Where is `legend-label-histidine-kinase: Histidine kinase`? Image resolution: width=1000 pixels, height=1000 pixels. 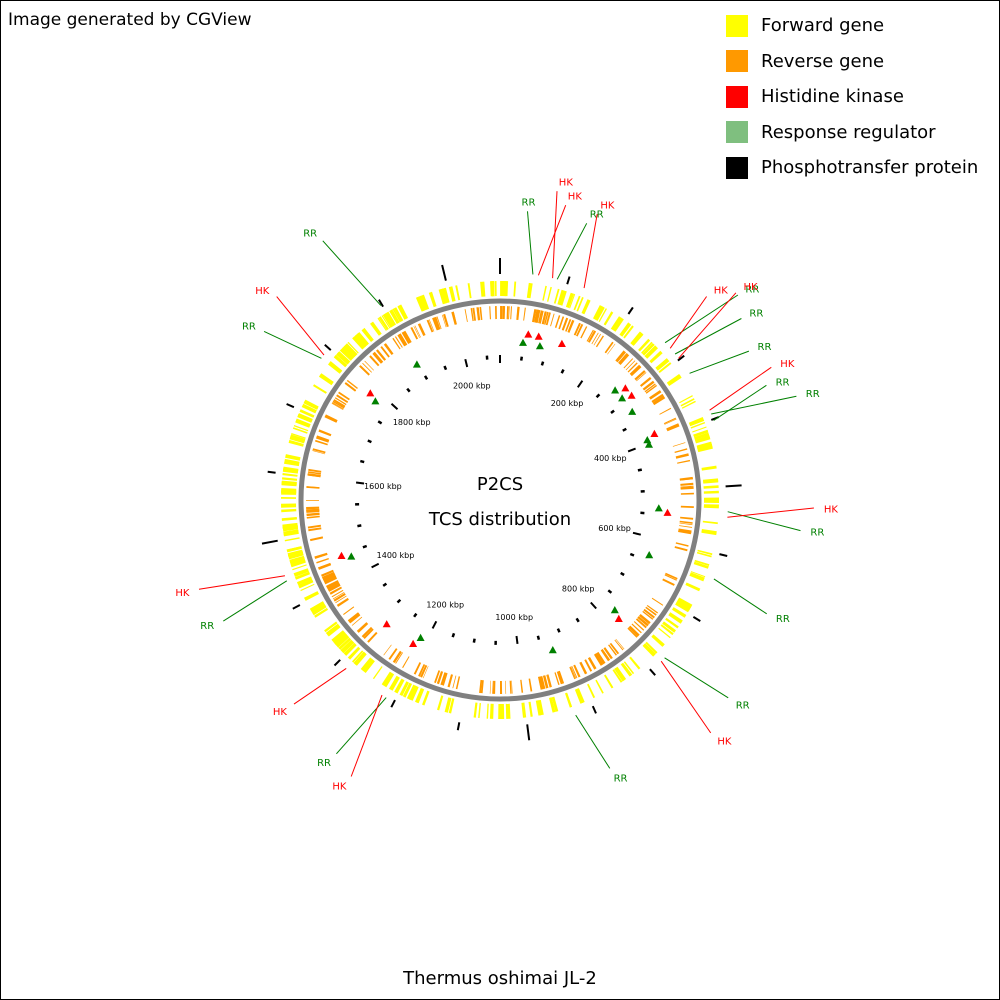 legend-label-histidine-kinase: Histidine kinase is located at coordinates (832, 97).